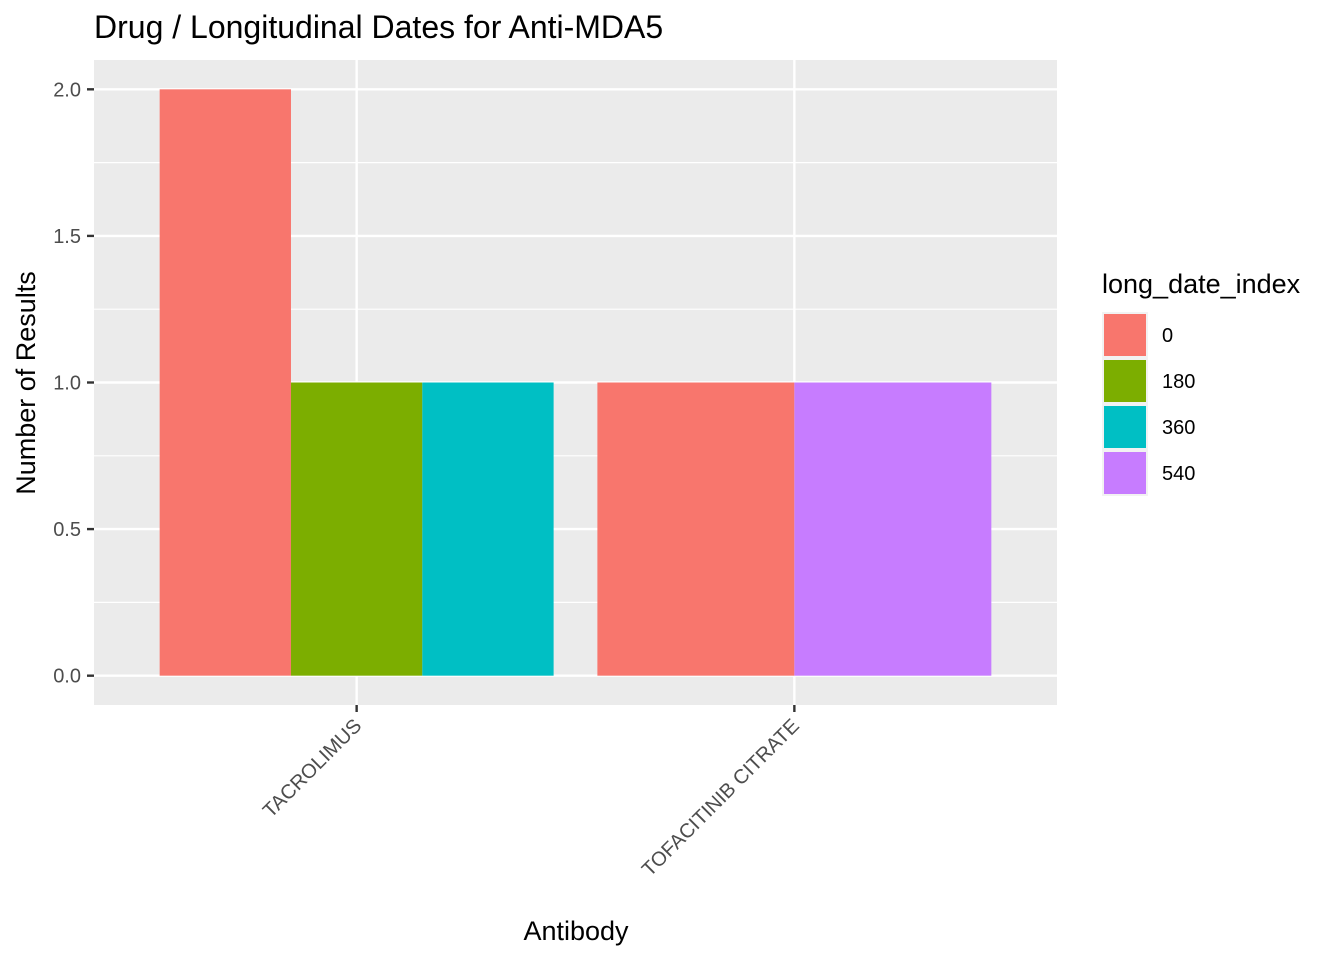 This screenshot has height=960, width=1344. Describe the element at coordinates (67, 384) in the screenshot. I see `y-tick-label: 1.0` at that location.